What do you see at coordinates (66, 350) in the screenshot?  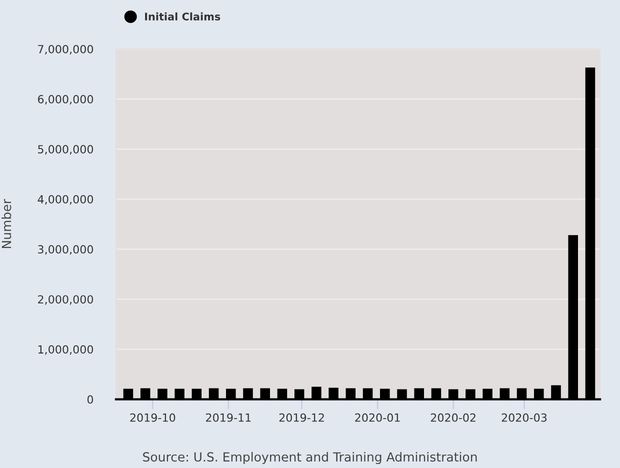 I see `y-tick-label: 1,000,000` at bounding box center [66, 350].